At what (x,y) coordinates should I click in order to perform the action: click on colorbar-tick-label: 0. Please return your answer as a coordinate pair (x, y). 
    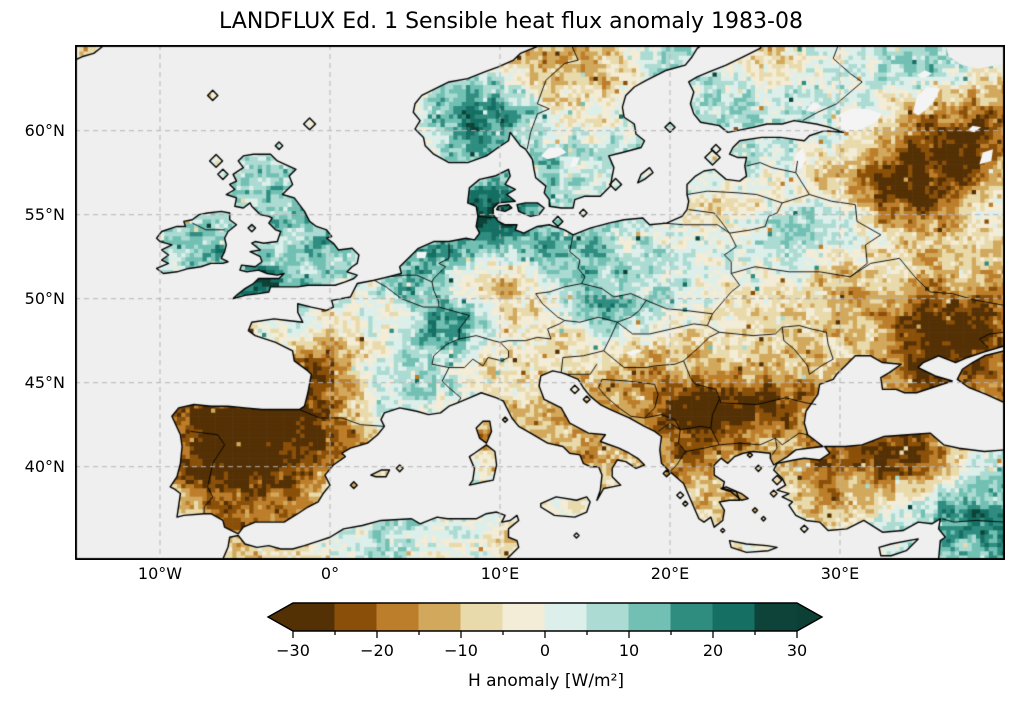
    Looking at the image, I should click on (545, 650).